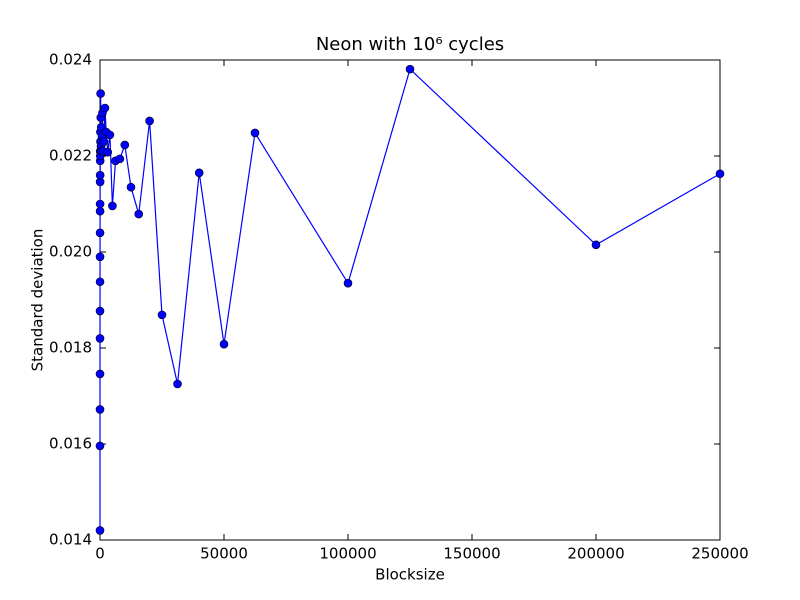  What do you see at coordinates (70, 252) in the screenshot?
I see `y-tick-label: 0.020` at bounding box center [70, 252].